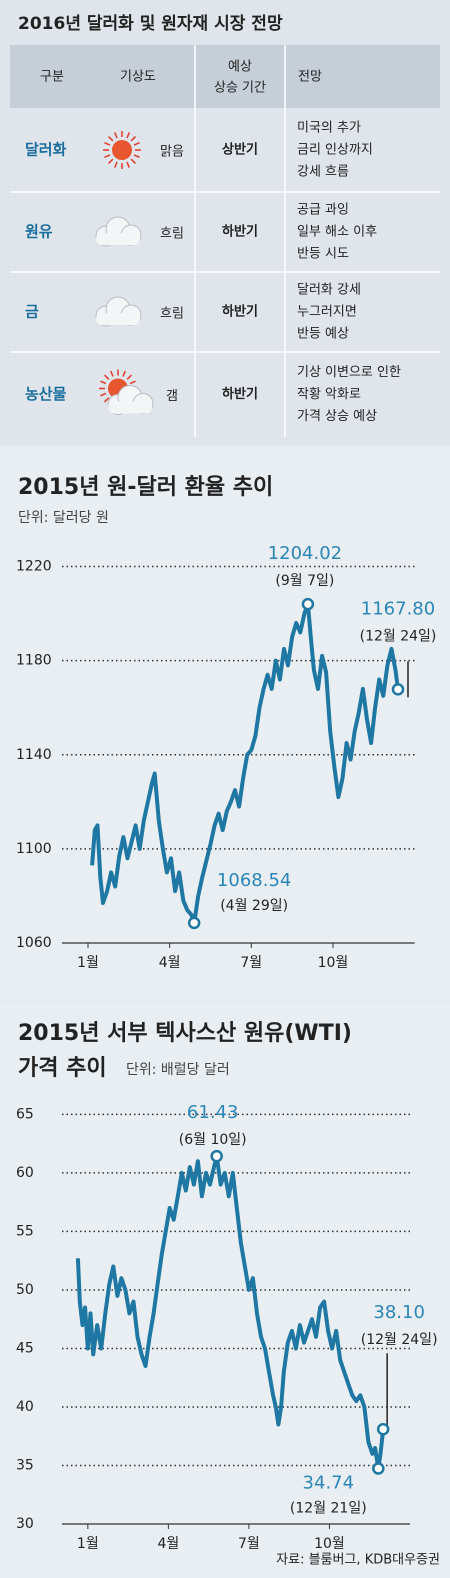 This screenshot has width=450, height=1578. Describe the element at coordinates (25, 1348) in the screenshot. I see `y-tick-label: 45` at that location.